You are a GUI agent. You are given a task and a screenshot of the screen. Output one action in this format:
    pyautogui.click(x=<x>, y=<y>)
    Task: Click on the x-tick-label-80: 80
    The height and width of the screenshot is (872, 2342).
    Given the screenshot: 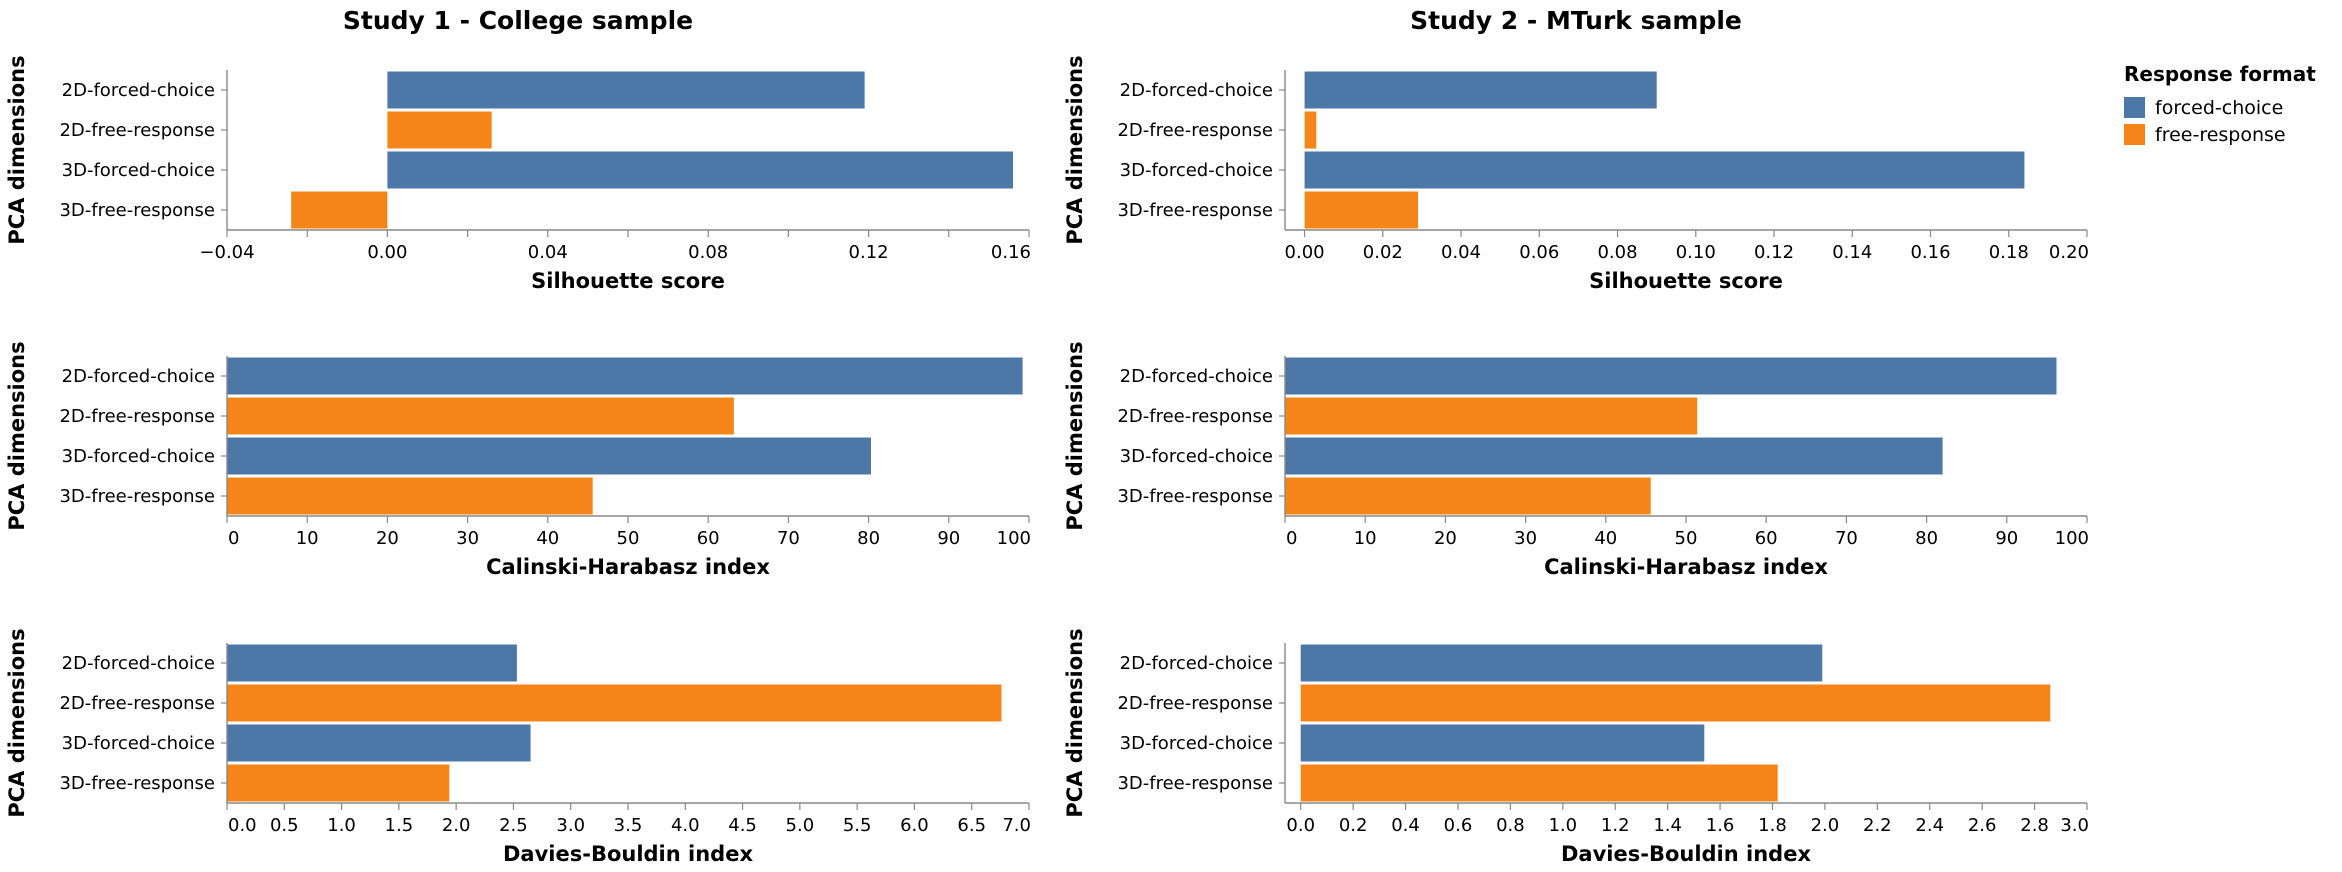 What is the action you would take?
    pyautogui.click(x=1926, y=538)
    